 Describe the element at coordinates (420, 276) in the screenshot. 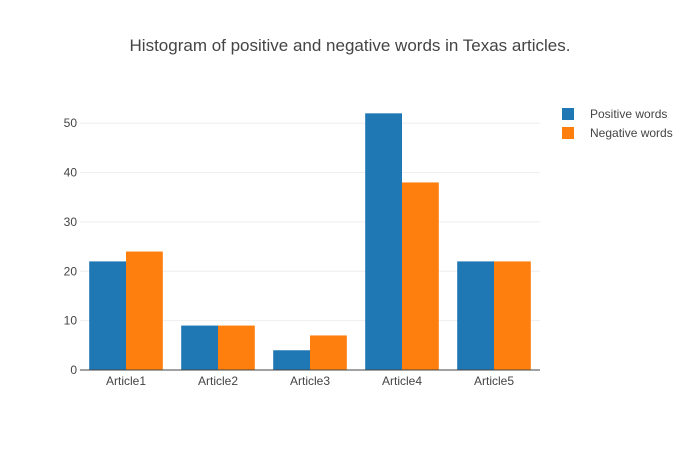

I see `bar-negative-article4` at that location.